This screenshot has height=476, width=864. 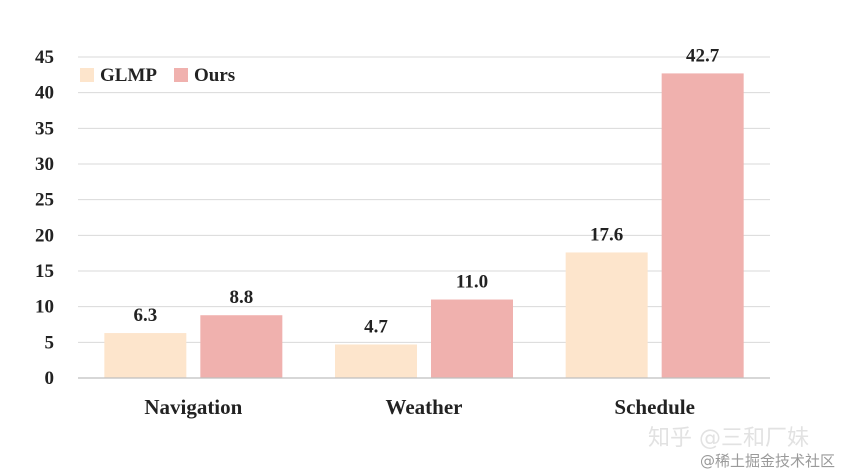 What do you see at coordinates (44, 271) in the screenshot?
I see `y-tick-label: 15` at bounding box center [44, 271].